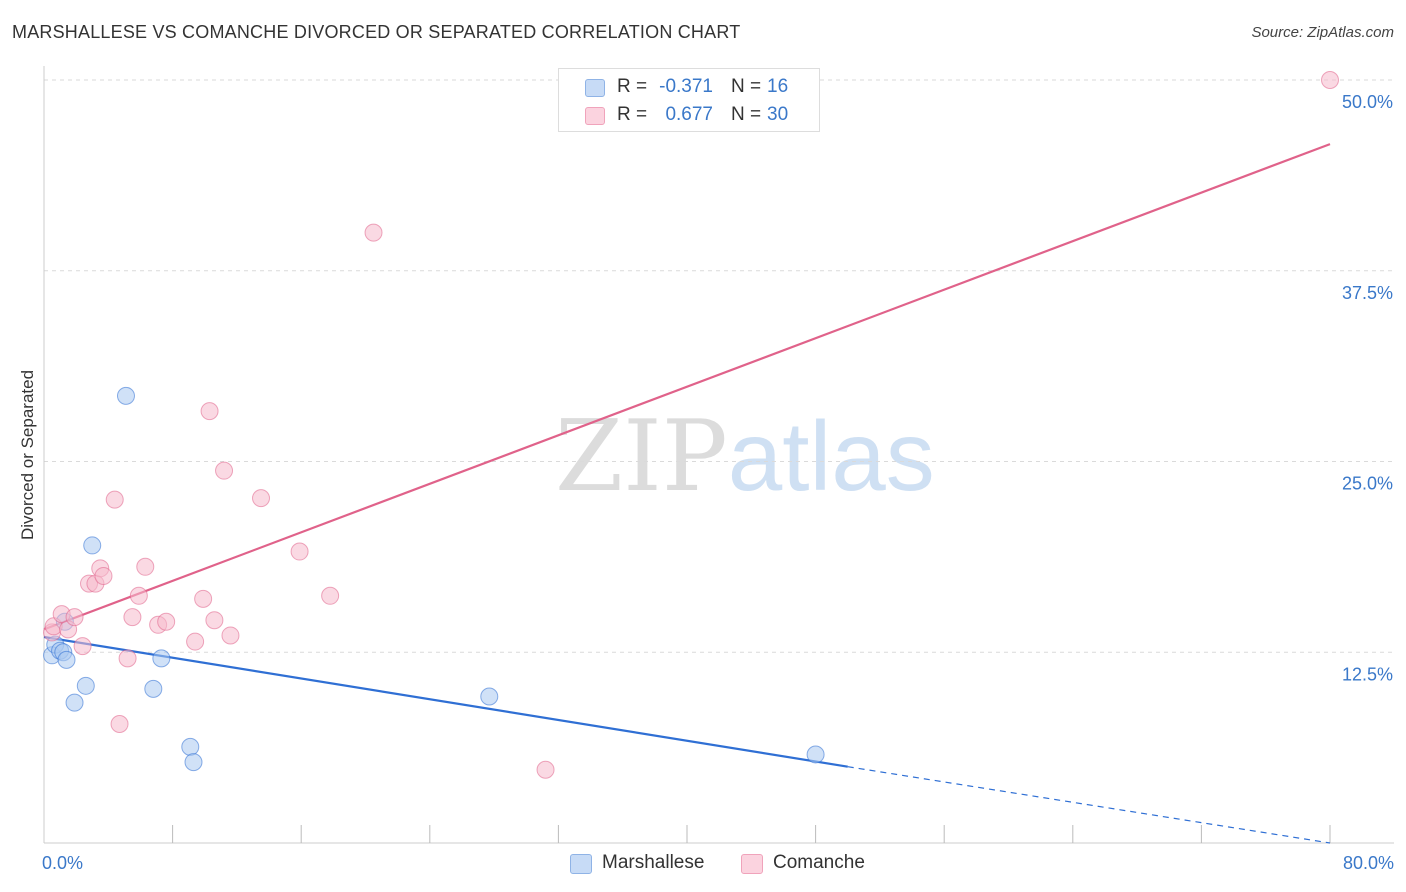 The height and width of the screenshot is (892, 1406). I want to click on x-tick-label-min: 0.0%, so click(63, 863).